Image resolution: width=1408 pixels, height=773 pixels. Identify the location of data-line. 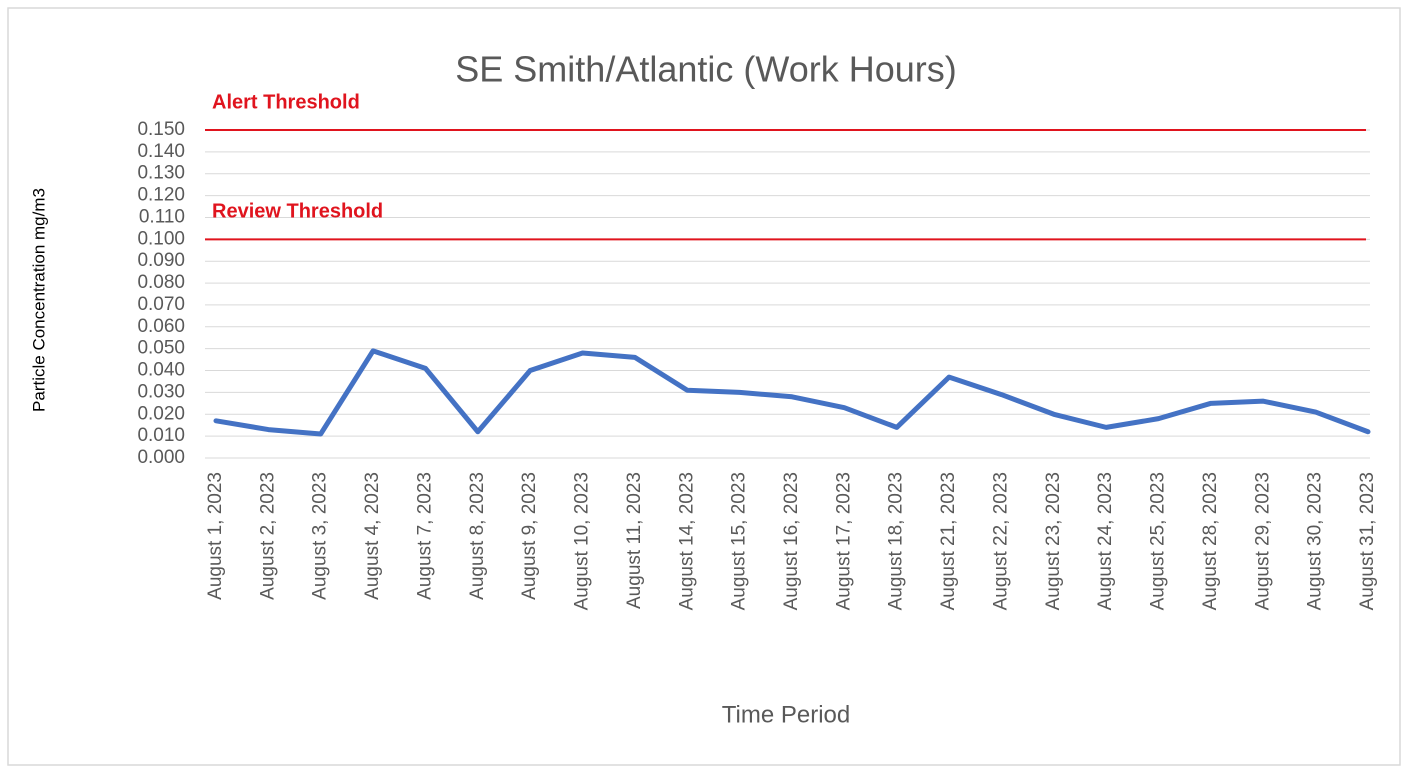
(792, 392).